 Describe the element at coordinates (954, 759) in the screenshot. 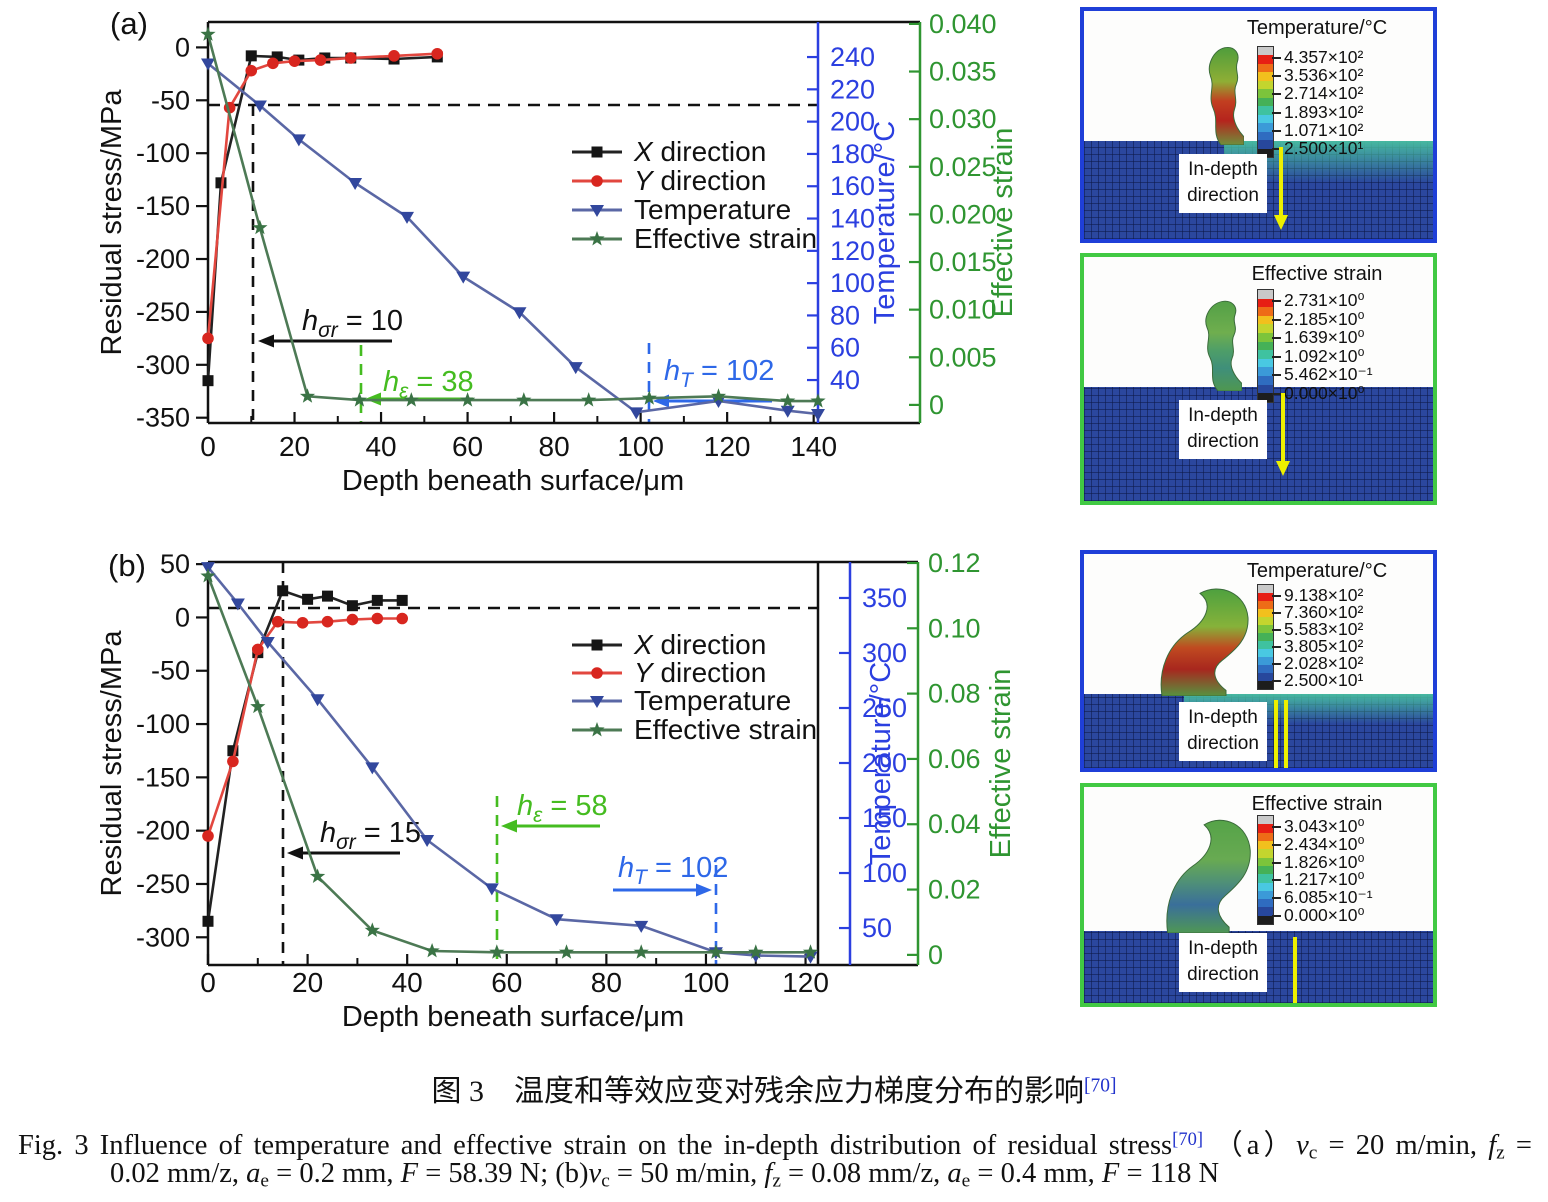

I see `svg-text: 0.06` at that location.